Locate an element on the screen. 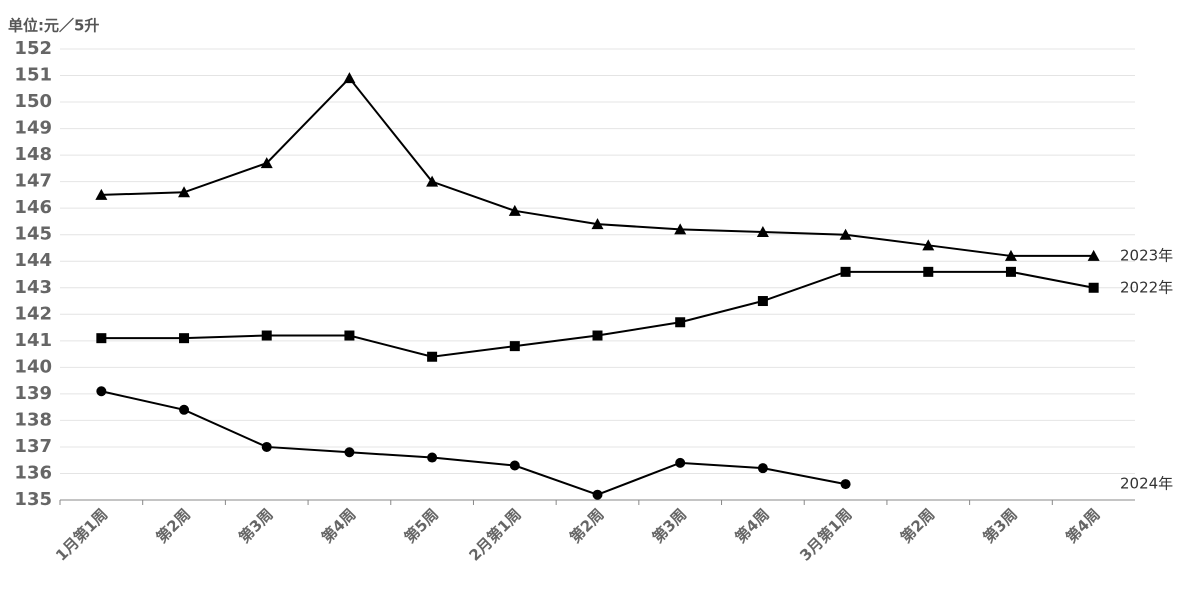 This screenshot has height=600, width=1200. y-tick-label: 139 is located at coordinates (33, 393).